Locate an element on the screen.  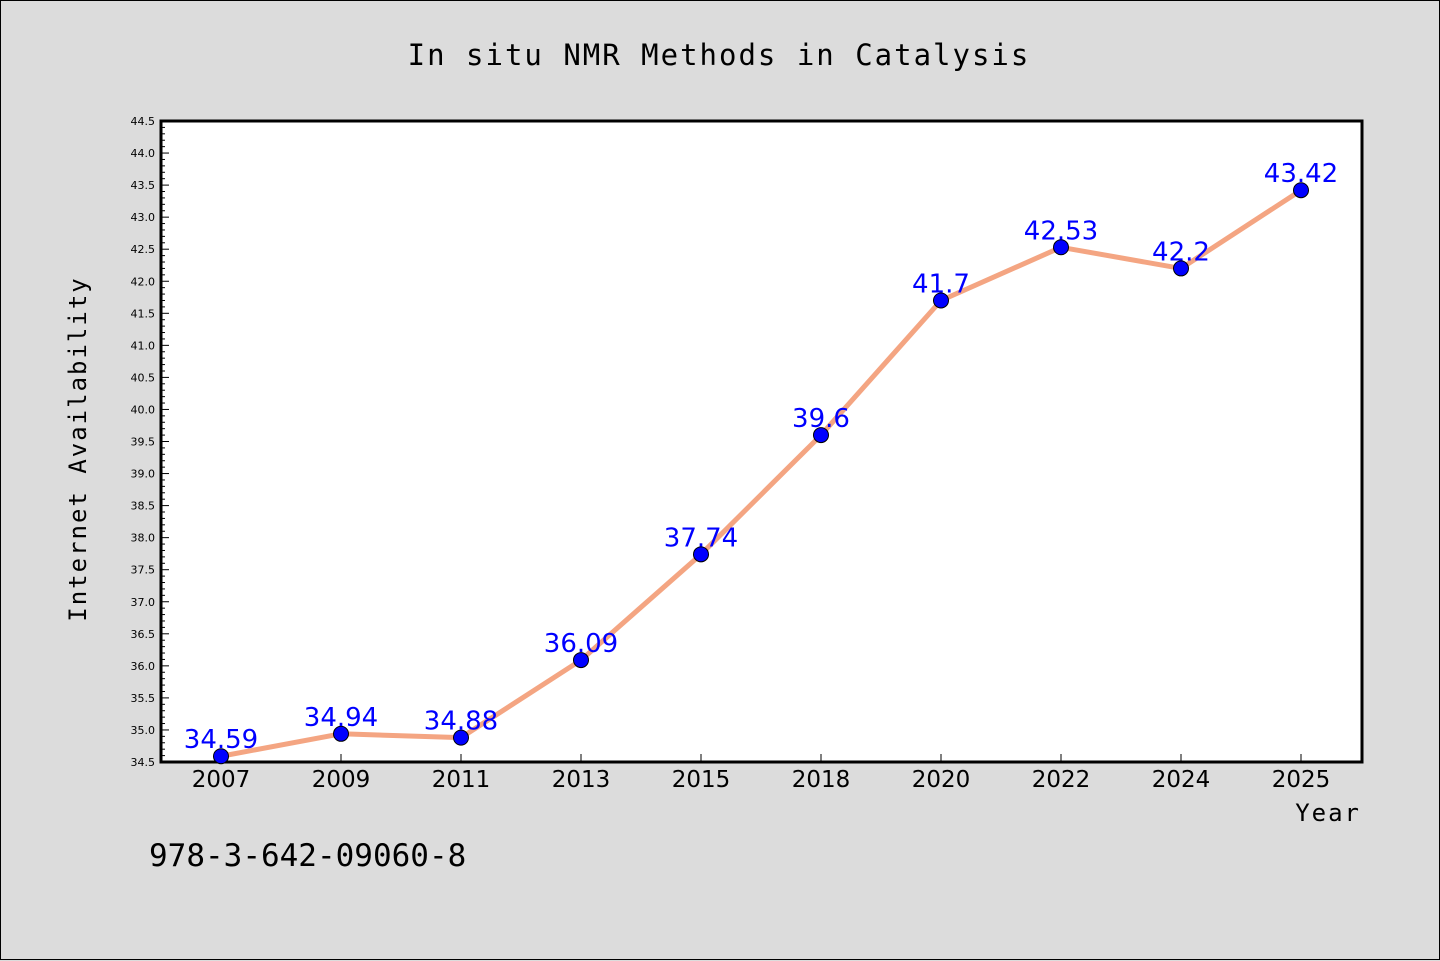
y-tick-label: 37.5 is located at coordinates (143, 570).